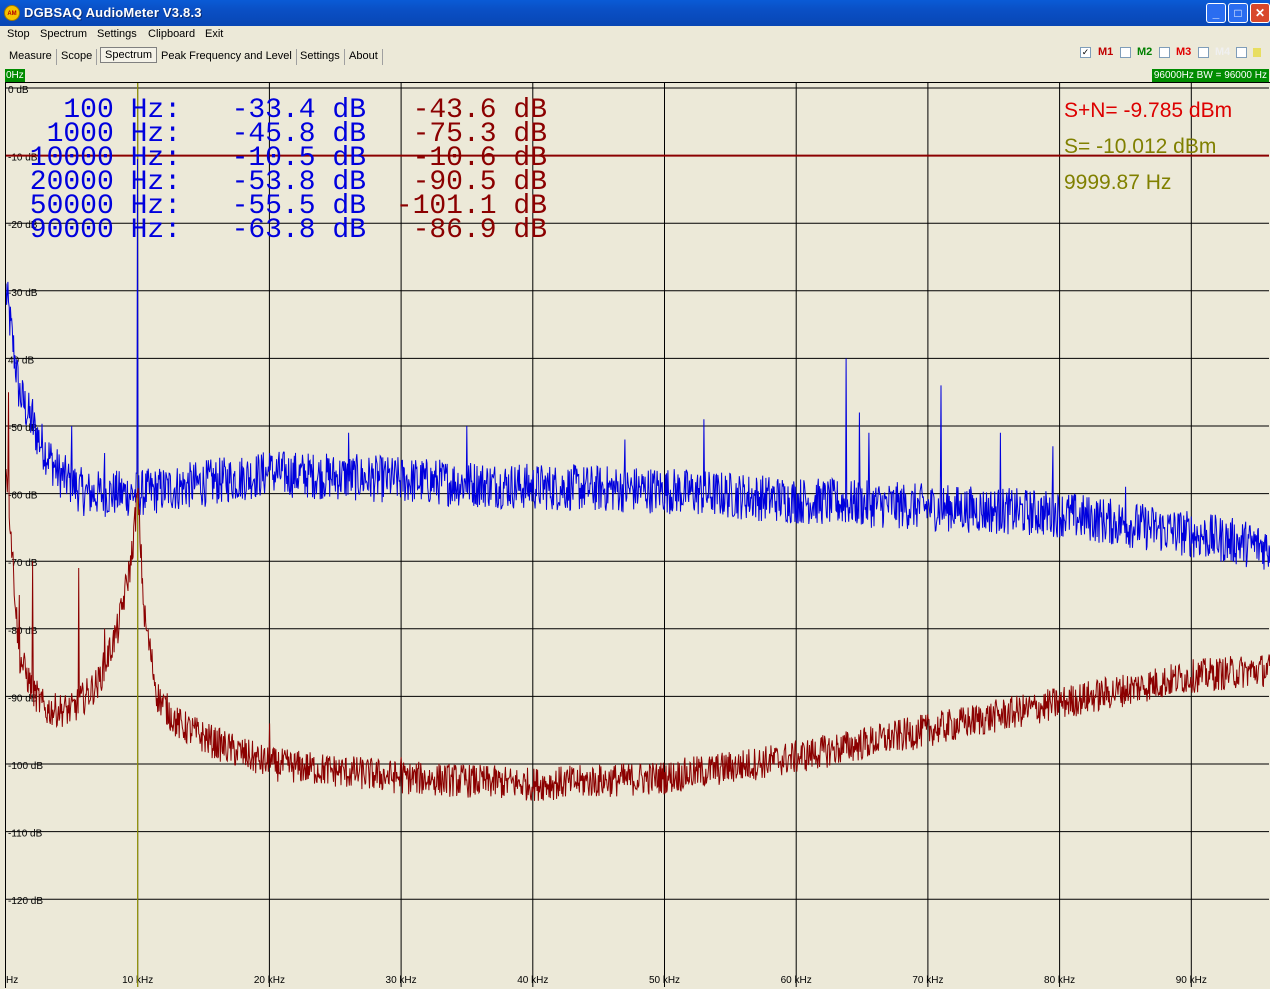 Image resolution: width=1270 pixels, height=989 pixels. What do you see at coordinates (1223, 52) in the screenshot?
I see `marker-m4-label: M4` at bounding box center [1223, 52].